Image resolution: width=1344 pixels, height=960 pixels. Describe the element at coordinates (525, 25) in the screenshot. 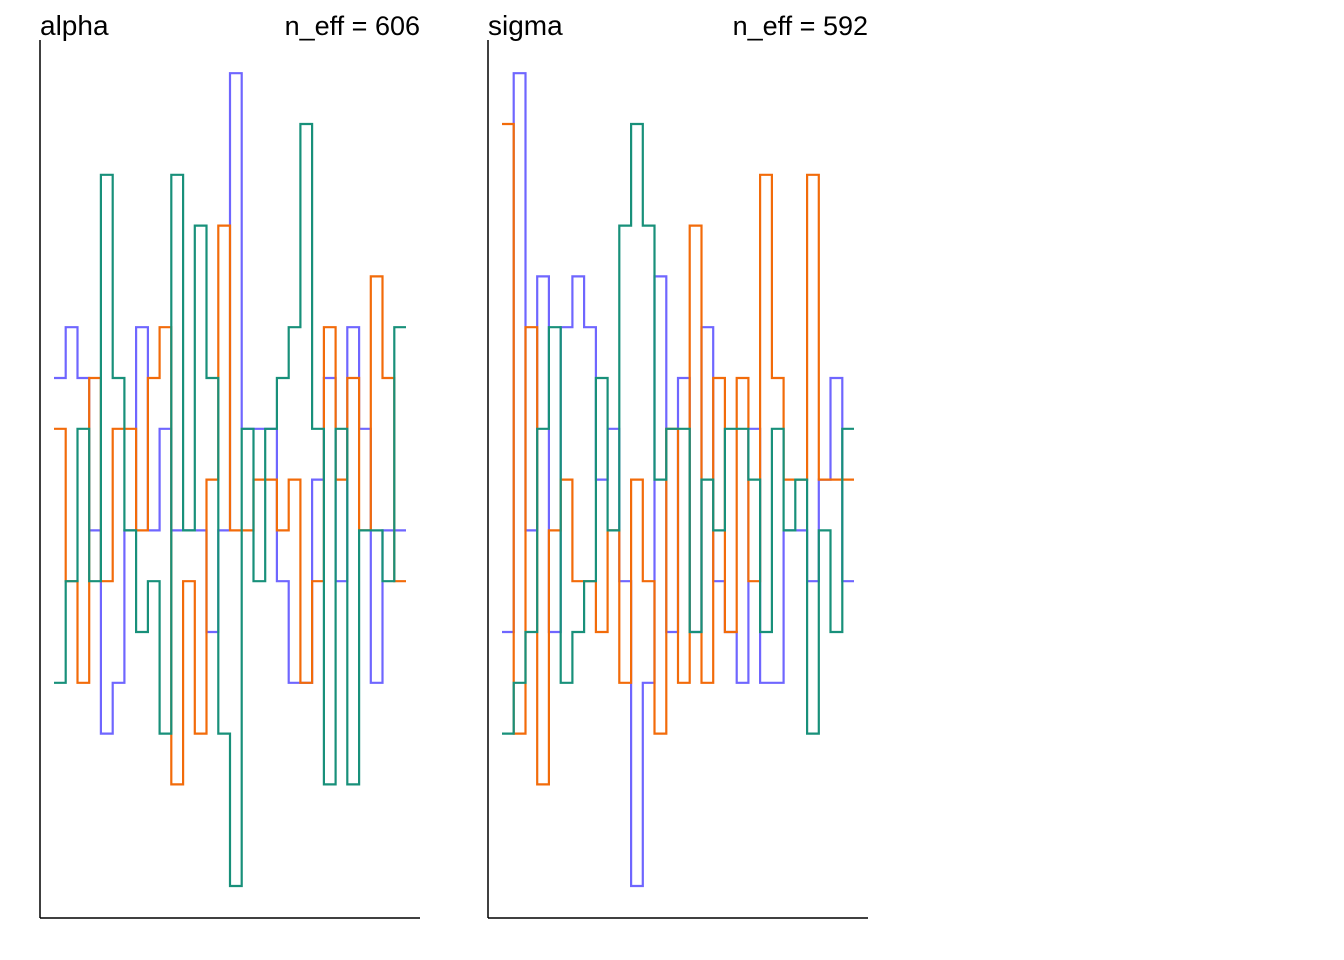

I see `panel-title: sigma` at that location.